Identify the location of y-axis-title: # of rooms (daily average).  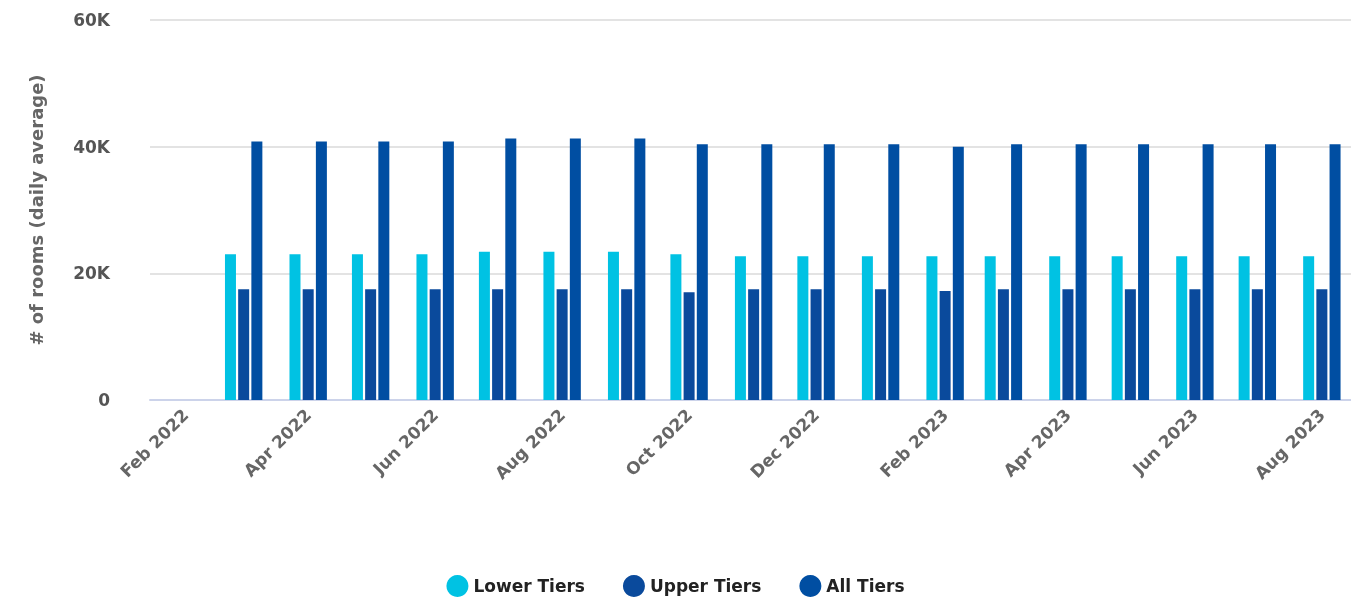
(36, 210).